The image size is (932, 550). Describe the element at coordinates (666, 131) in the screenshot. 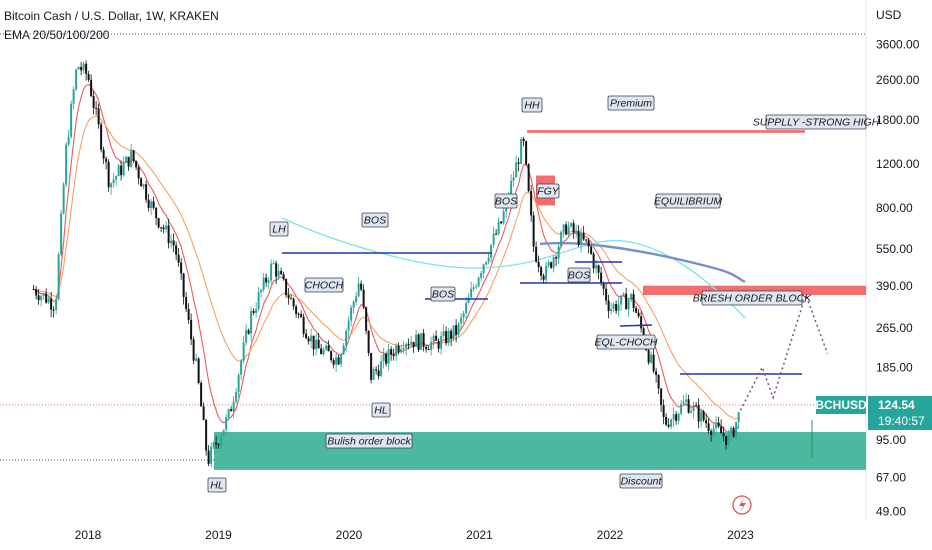

I see `supply-zone` at that location.